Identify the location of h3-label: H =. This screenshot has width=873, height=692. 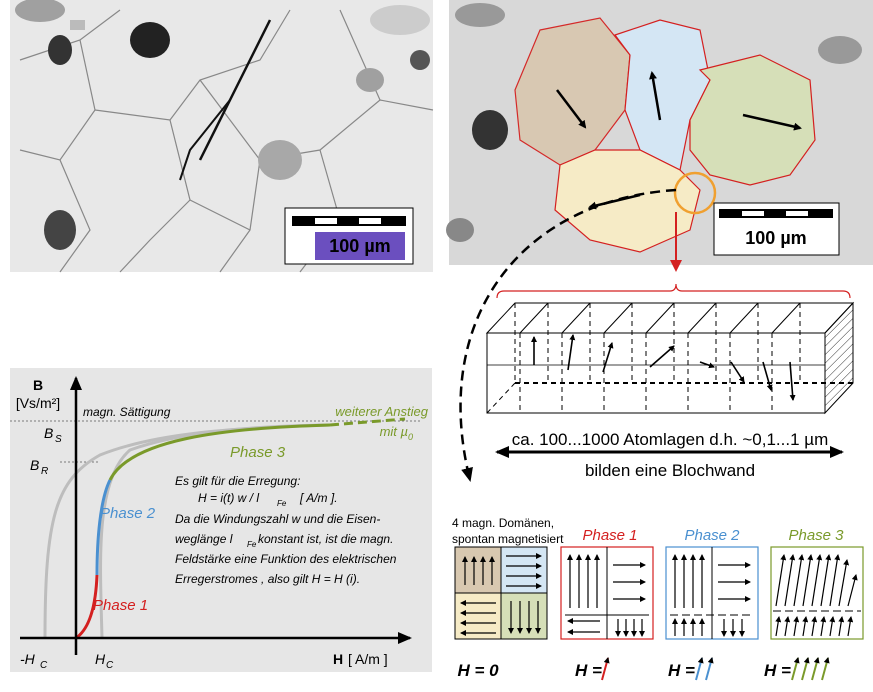
(777, 670).